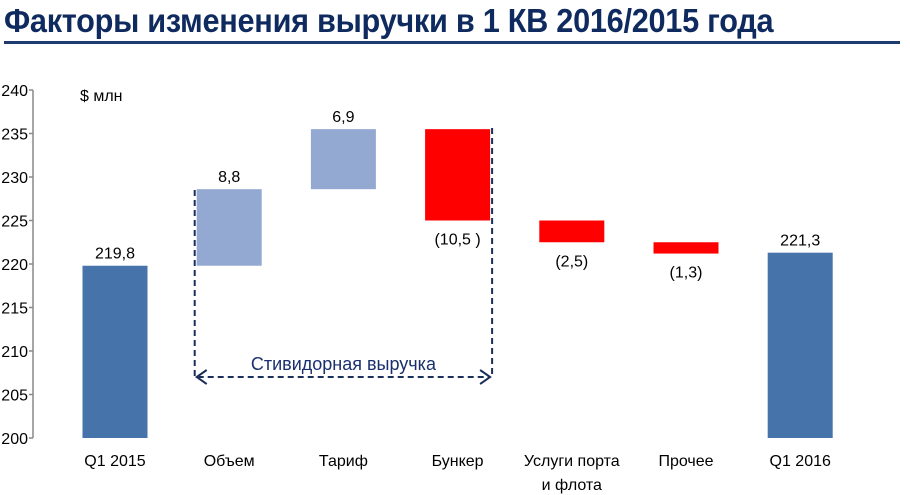 The width and height of the screenshot is (910, 495). What do you see at coordinates (571, 261) in the screenshot?
I see `data-label: (2,5)` at bounding box center [571, 261].